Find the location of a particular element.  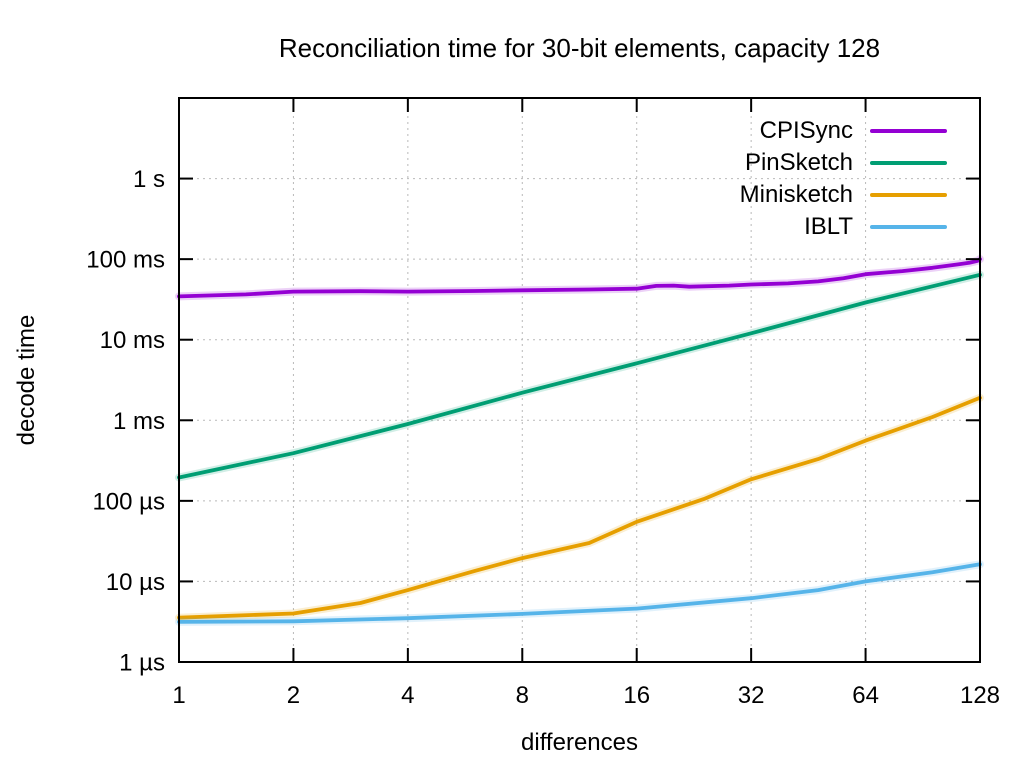

legend-label: IBLT is located at coordinates (828, 226).